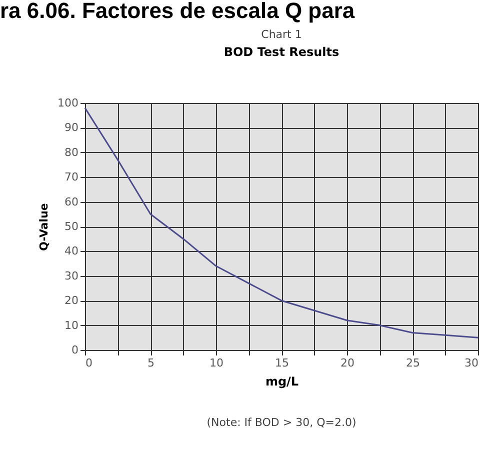 This screenshot has height=458, width=494. I want to click on y-tick-label: 50, so click(71, 226).